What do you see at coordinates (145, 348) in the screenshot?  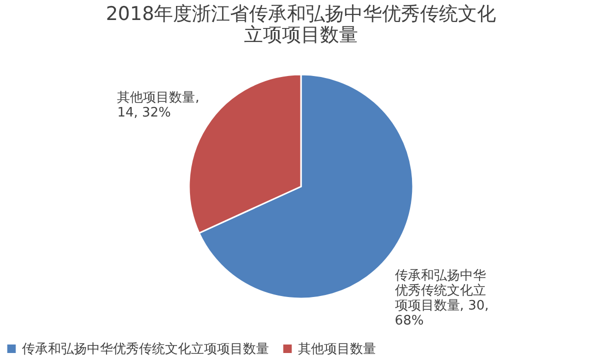 I see `legend-label: 传承和弘扬中华优秀传统文化立项项目数量` at bounding box center [145, 348].